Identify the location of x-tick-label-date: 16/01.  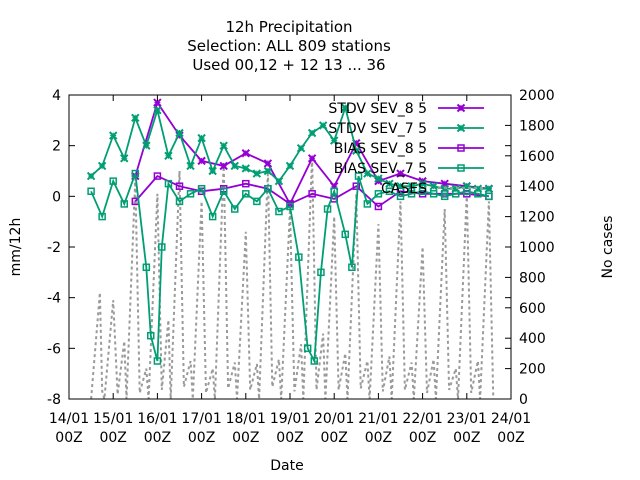
(157, 419).